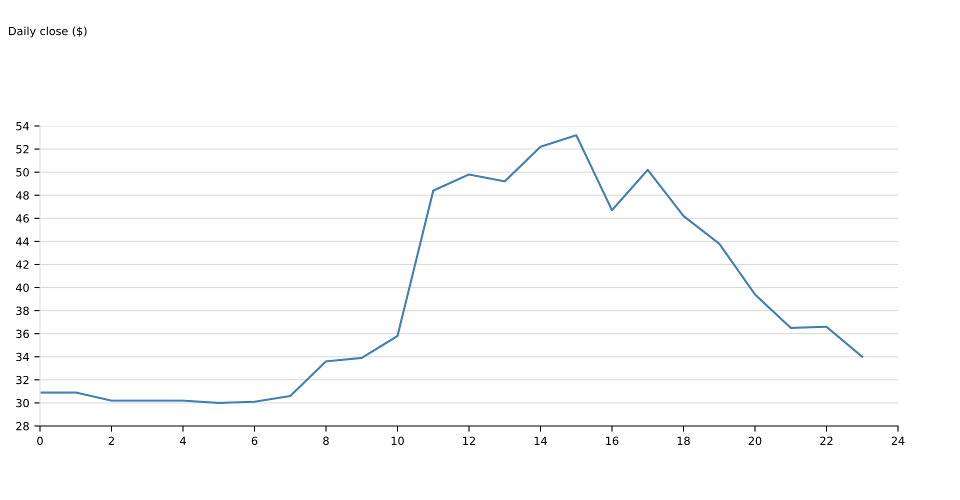  Describe the element at coordinates (40, 441) in the screenshot. I see `x-tick-label: 0` at that location.